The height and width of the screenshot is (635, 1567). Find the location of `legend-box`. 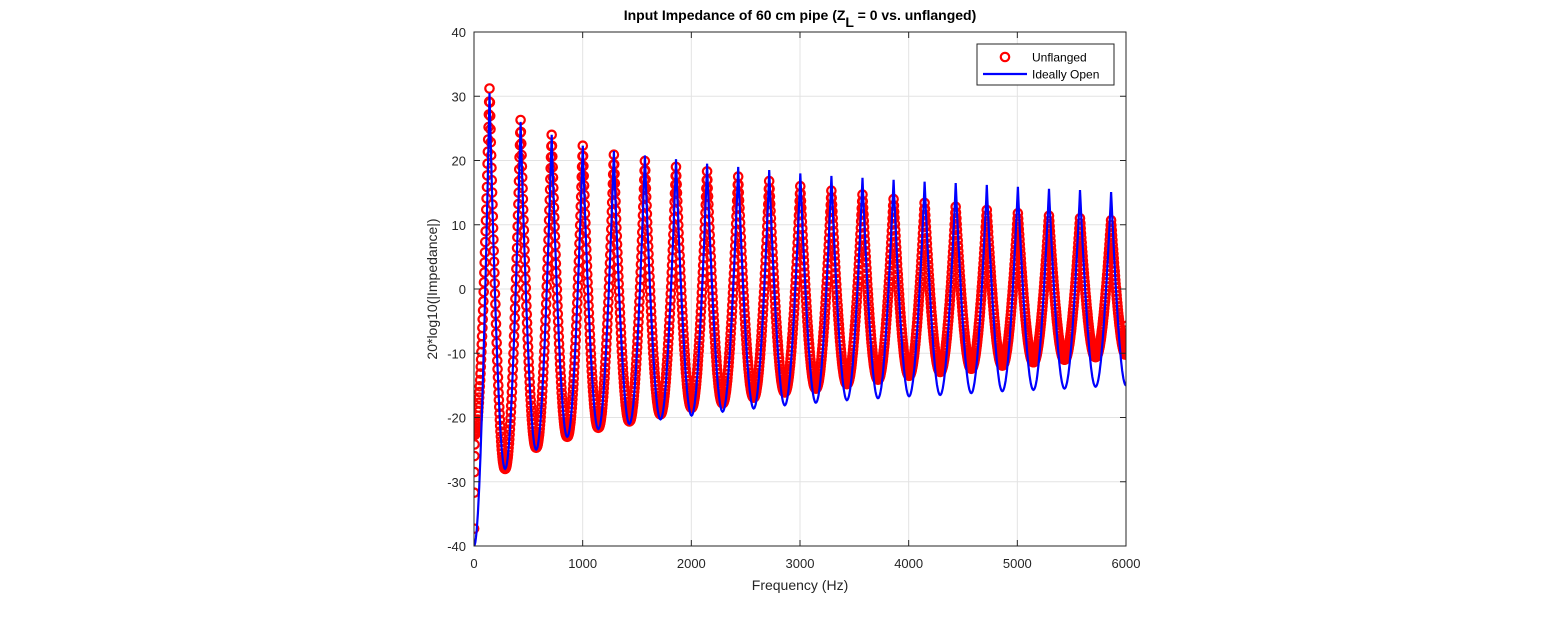

legend-box is located at coordinates (1045, 64).